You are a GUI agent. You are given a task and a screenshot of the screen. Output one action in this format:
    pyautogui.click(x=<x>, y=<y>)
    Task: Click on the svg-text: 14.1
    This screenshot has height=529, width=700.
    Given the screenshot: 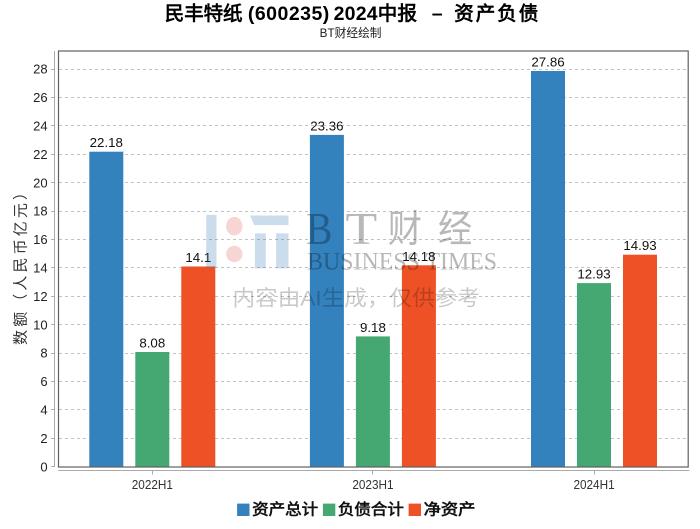 What is the action you would take?
    pyautogui.click(x=198, y=257)
    